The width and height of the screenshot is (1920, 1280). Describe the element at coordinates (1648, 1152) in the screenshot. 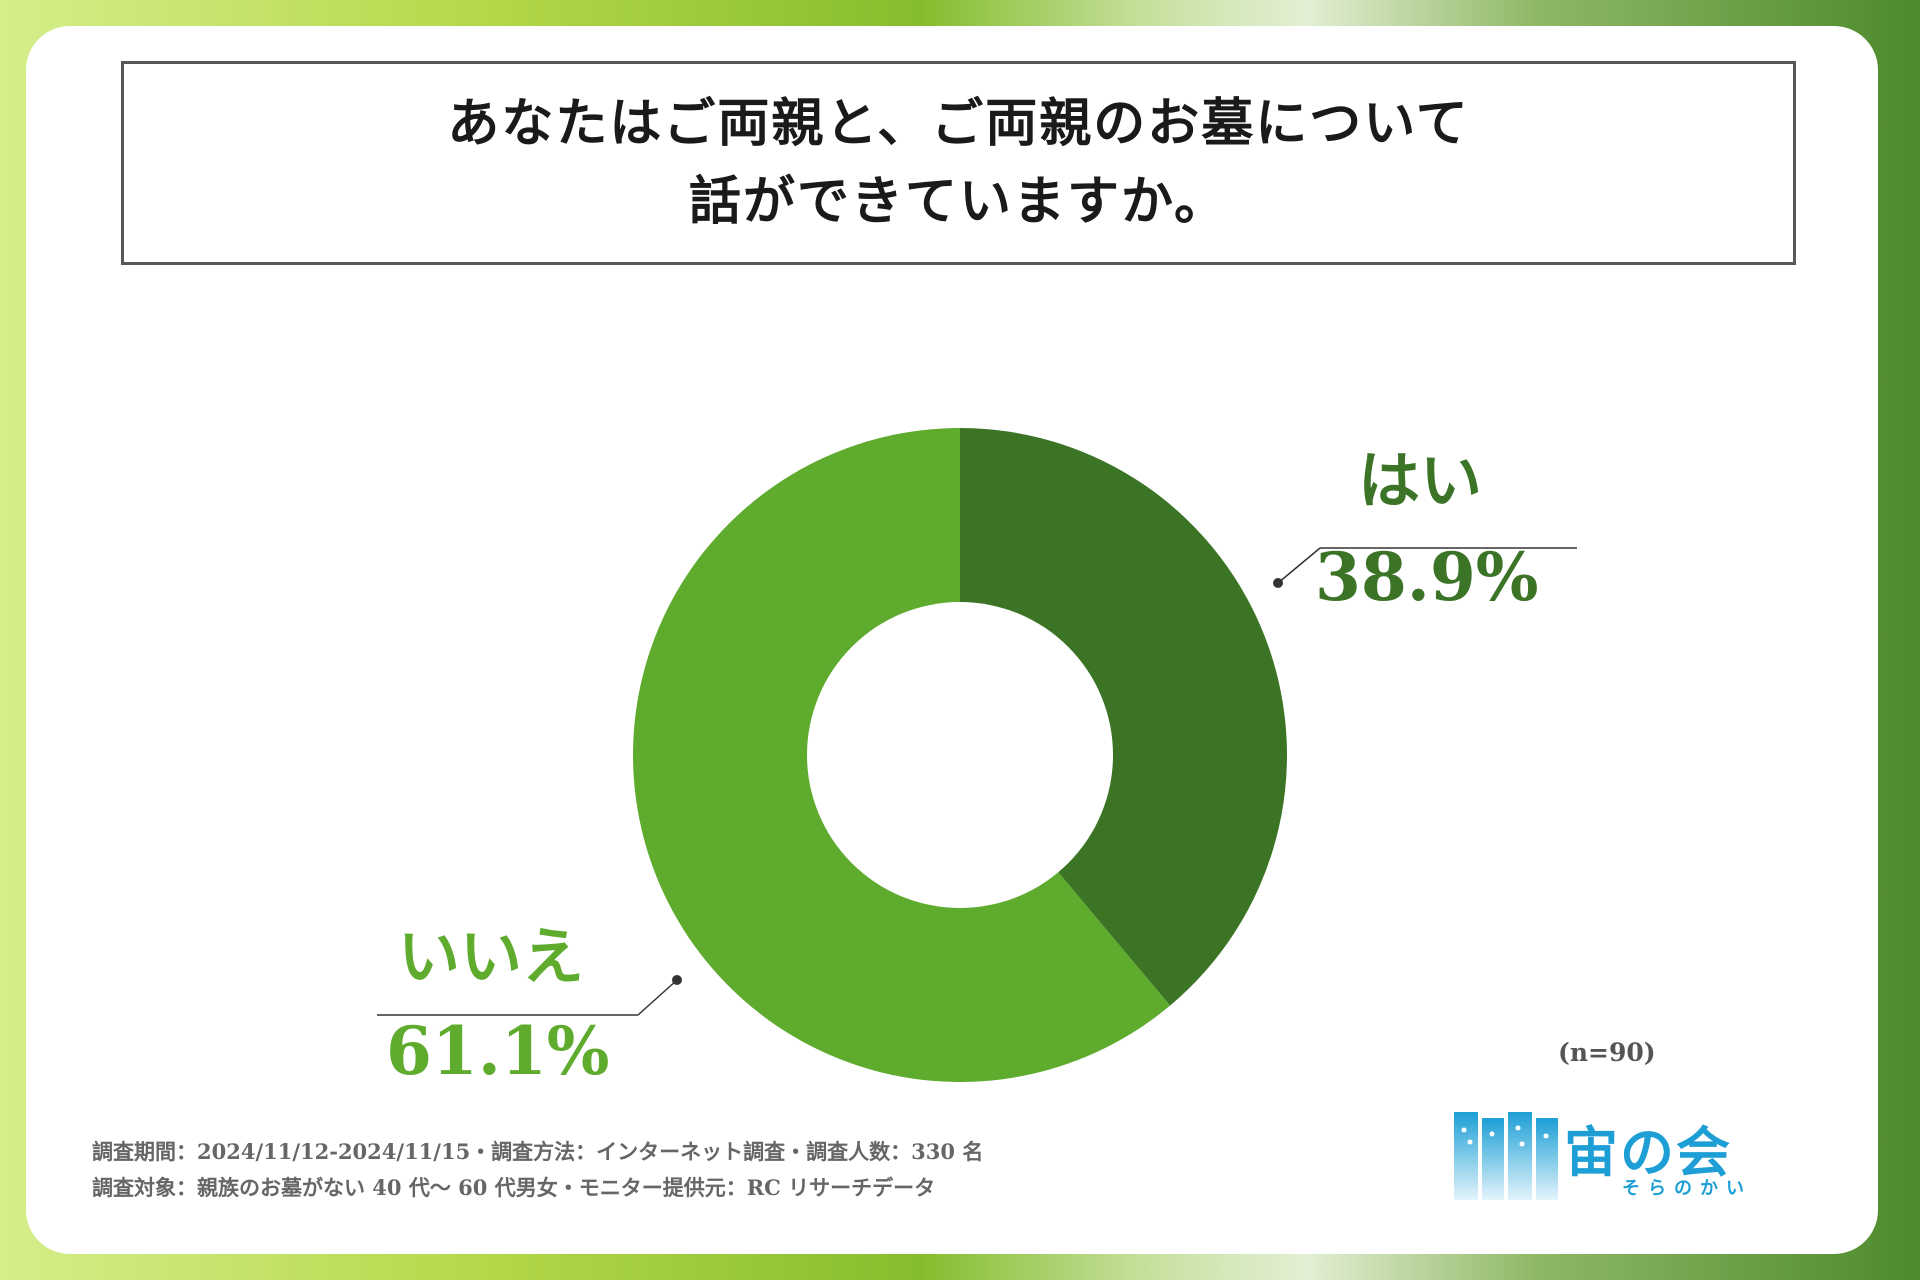

I see `logo-name: 宙の会` at that location.